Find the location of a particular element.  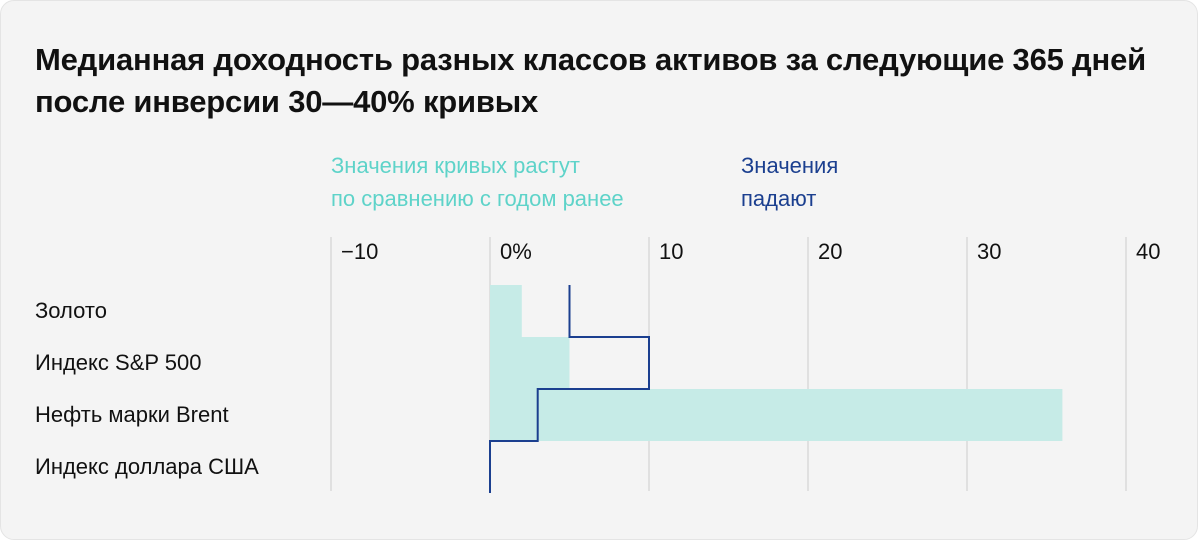

x-tick-label: 40 is located at coordinates (1148, 251).